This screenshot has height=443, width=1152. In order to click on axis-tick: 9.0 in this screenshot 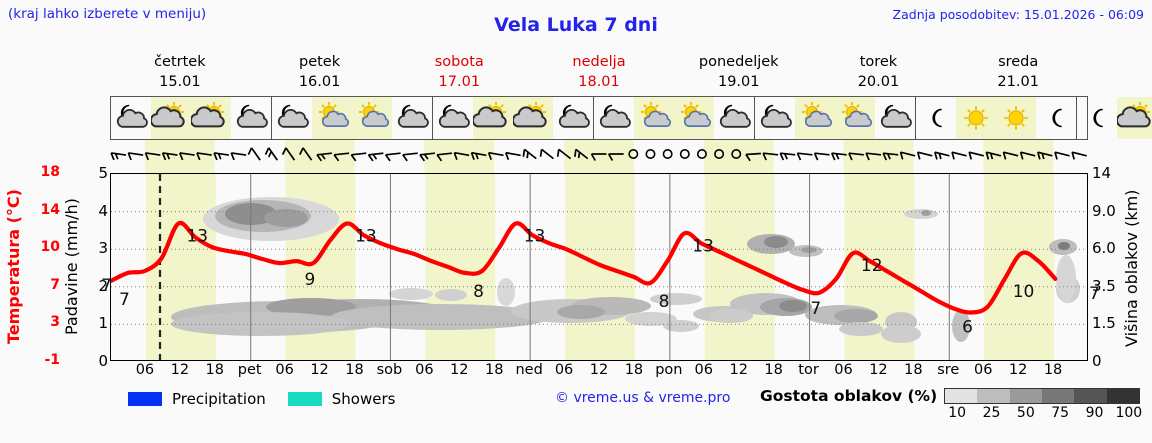, I will do `click(1104, 210)`.